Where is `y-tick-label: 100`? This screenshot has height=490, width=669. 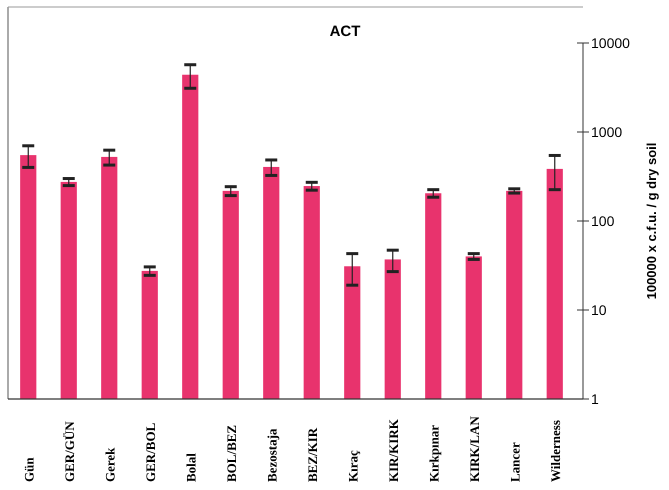
y-tick-label: 100 is located at coordinates (603, 220).